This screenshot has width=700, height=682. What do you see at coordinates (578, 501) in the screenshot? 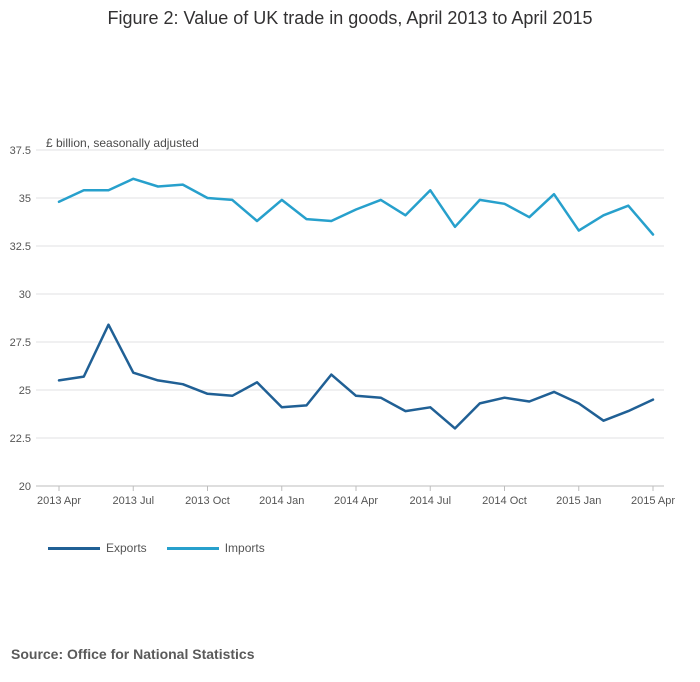
I see `x-tick-2015-jan: 2015 Jan` at bounding box center [578, 501].